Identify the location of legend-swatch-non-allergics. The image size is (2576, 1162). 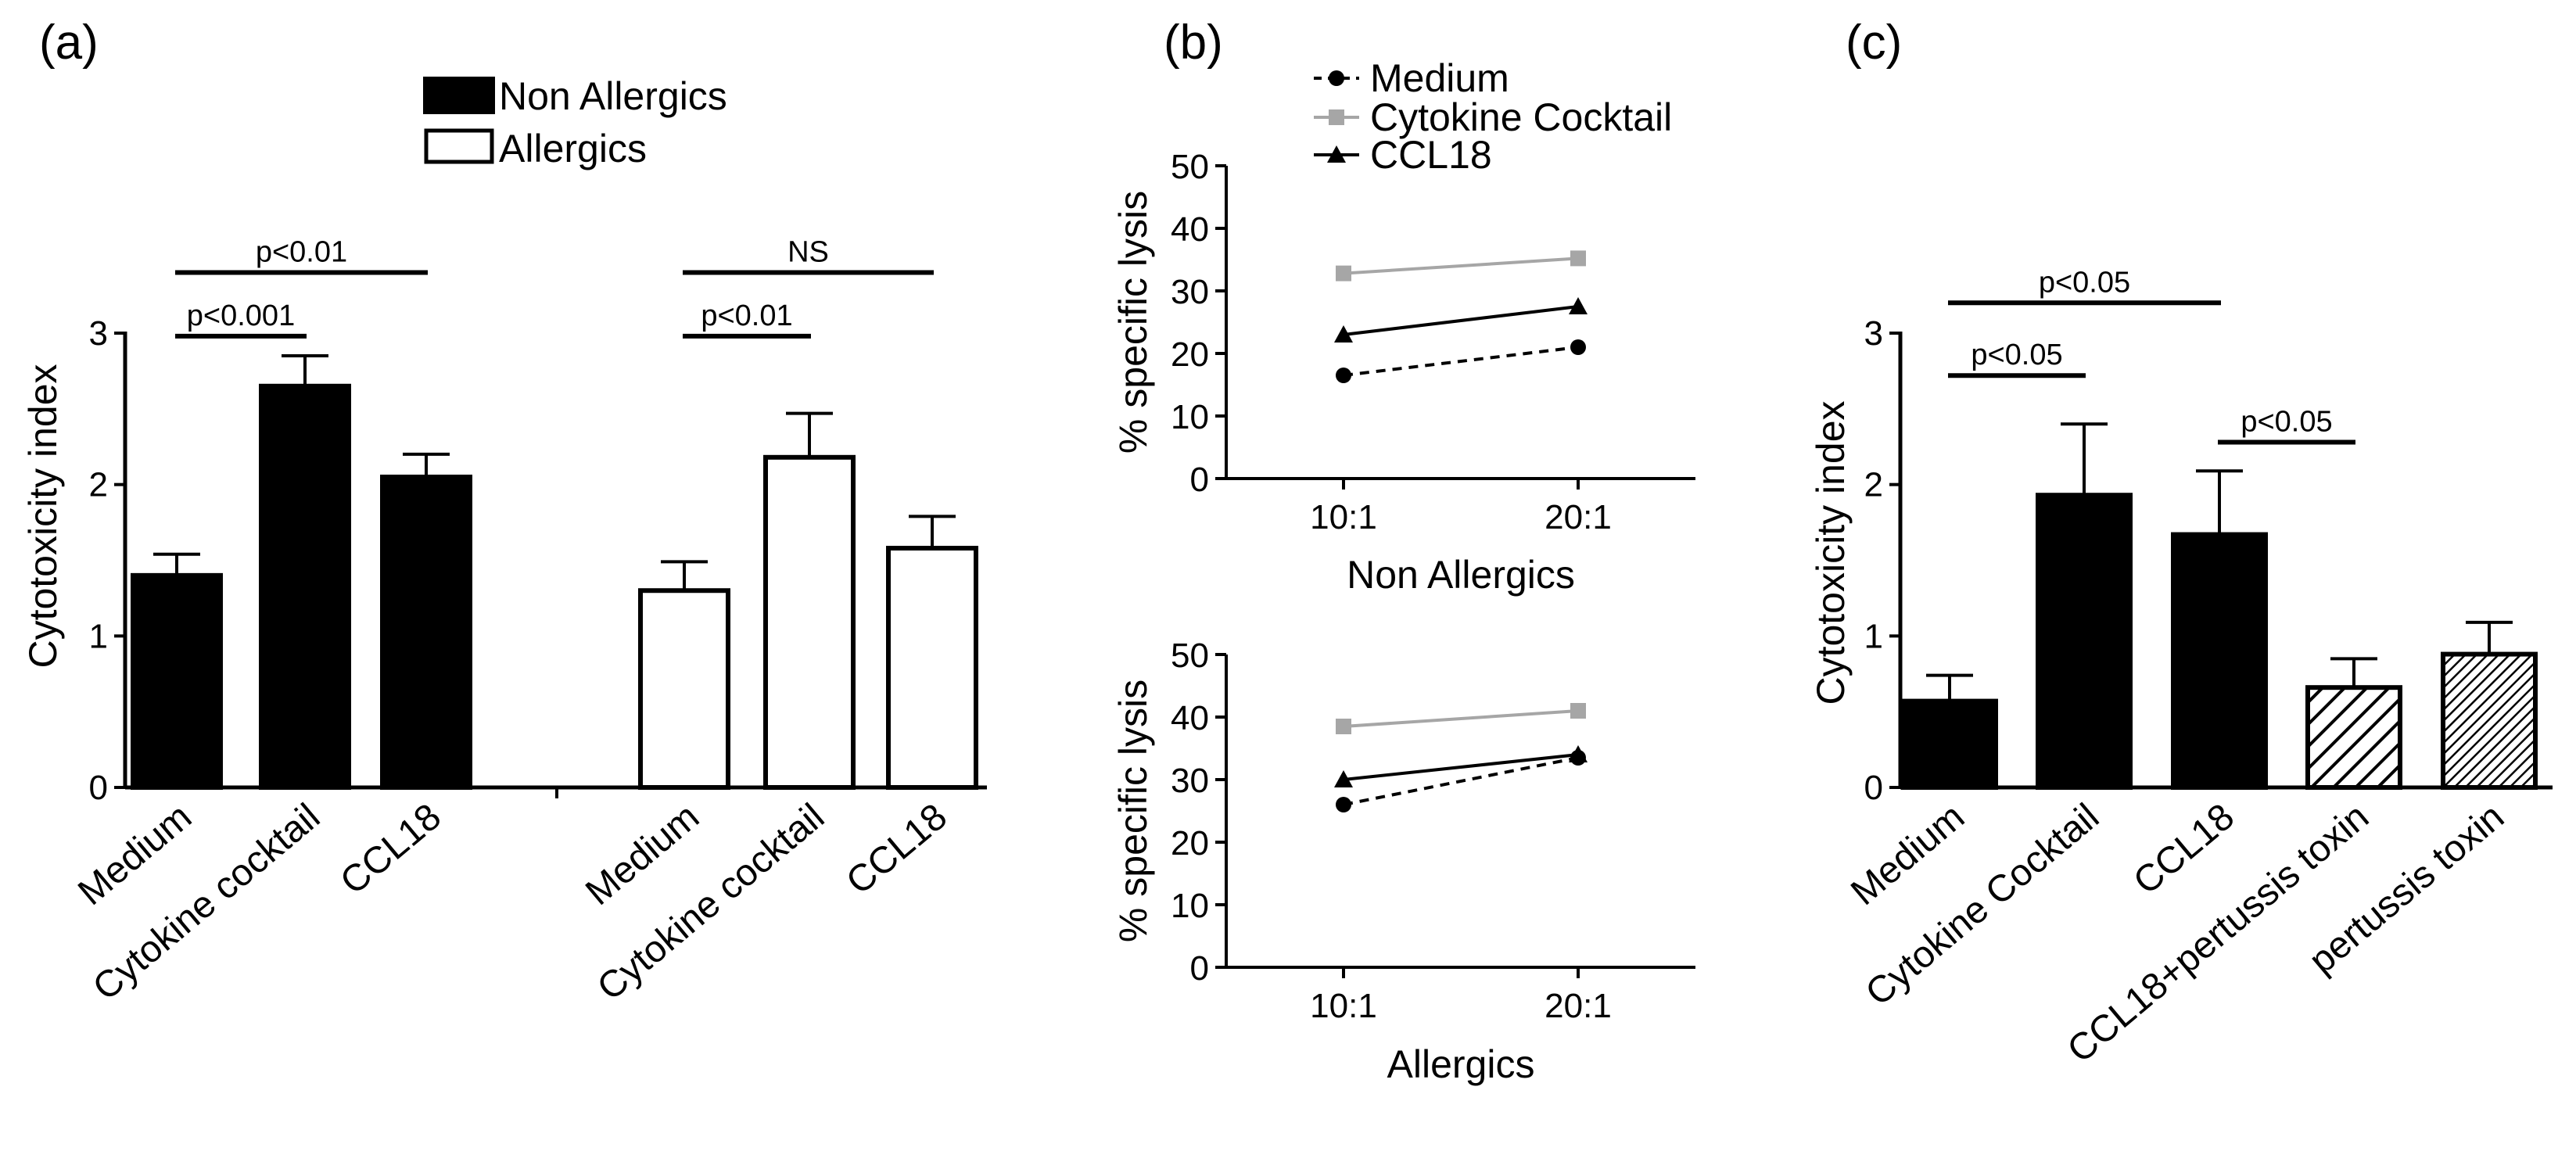
(459, 95).